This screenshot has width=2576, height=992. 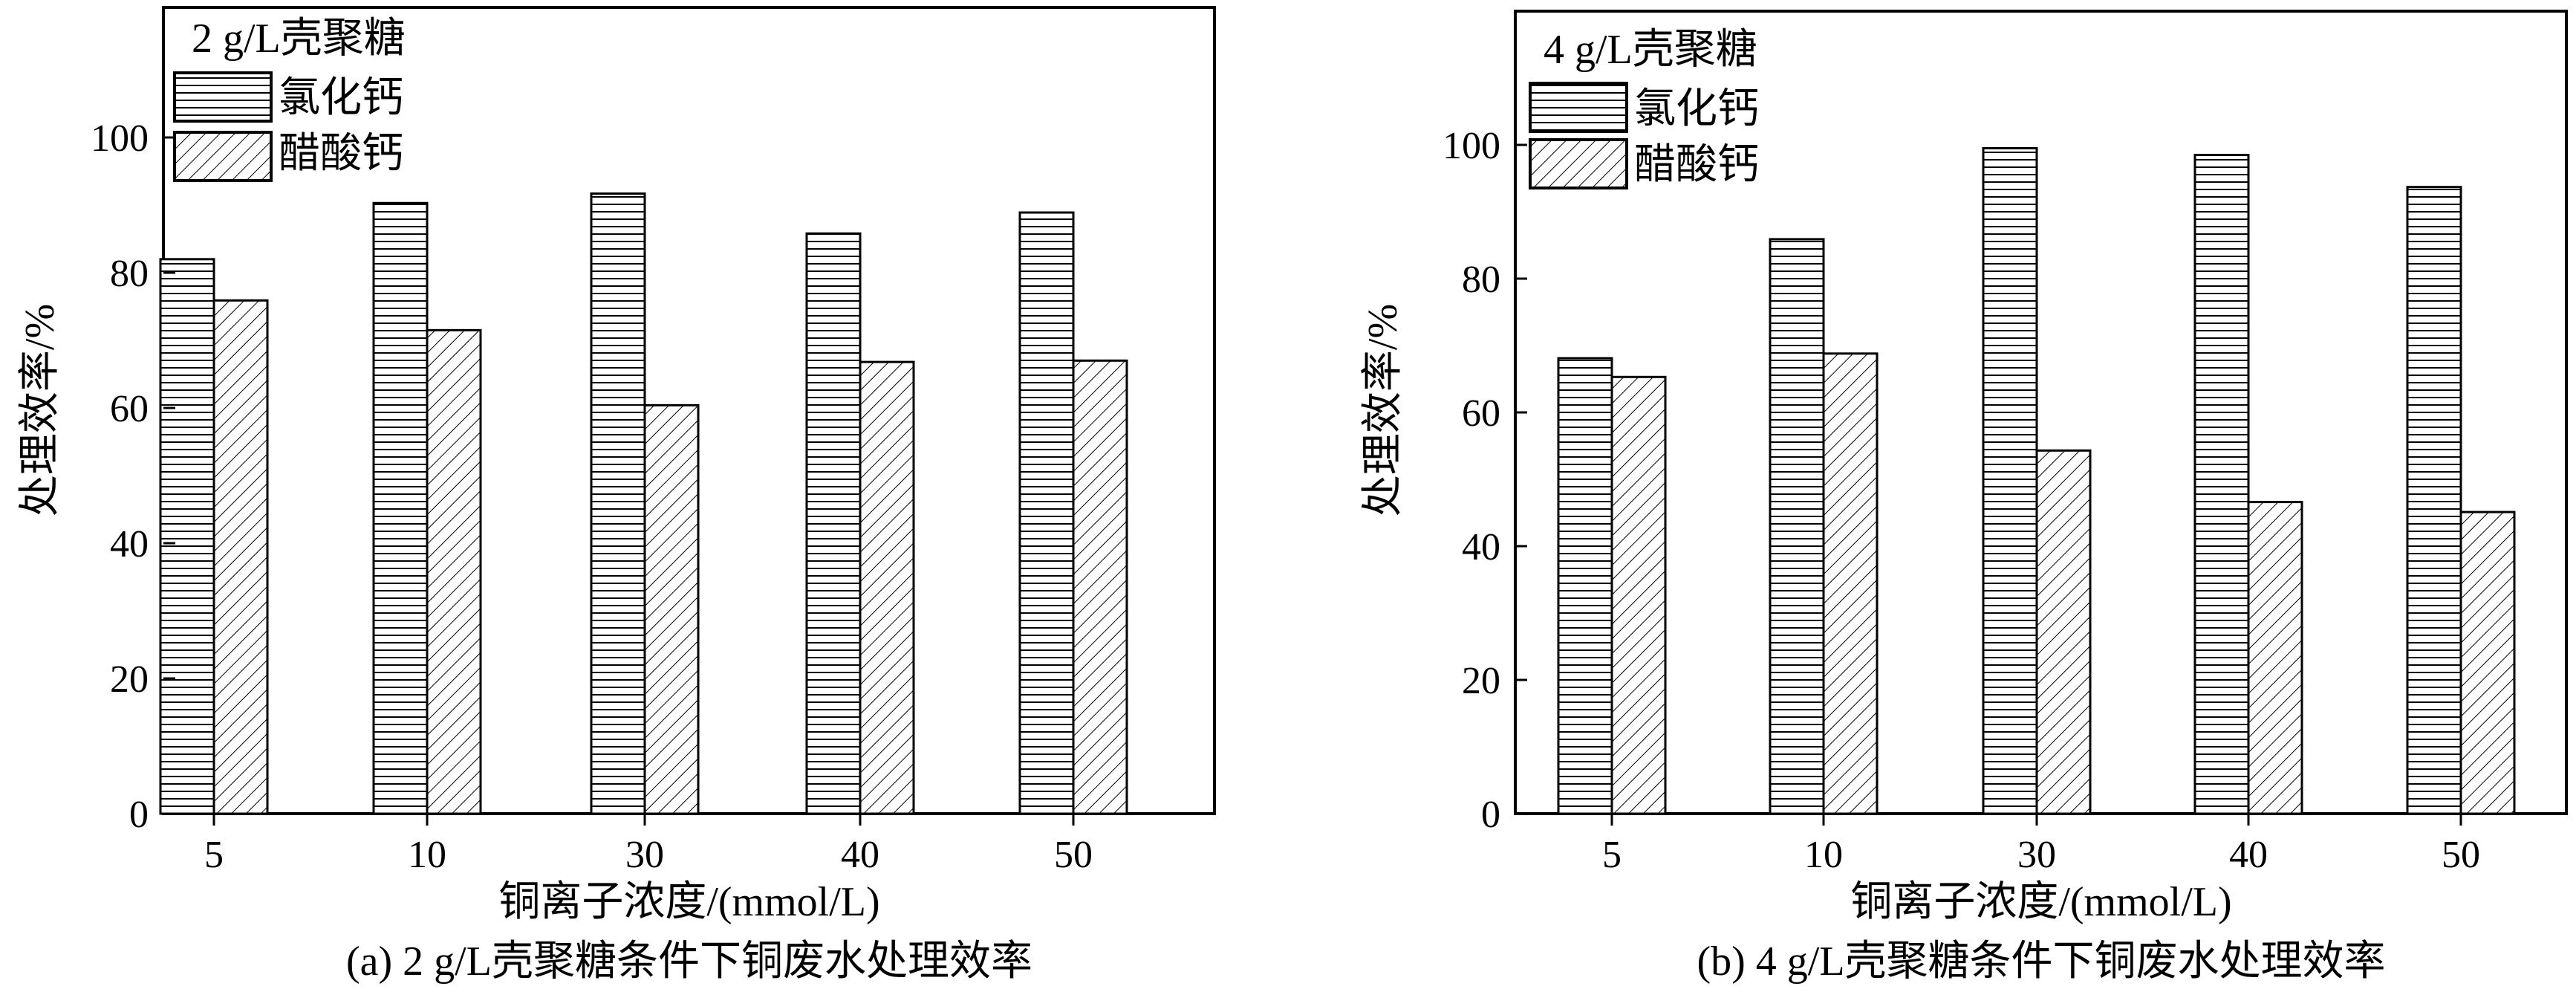 I want to click on legend-title: 2 g/L壳聚糖, so click(x=299, y=39).